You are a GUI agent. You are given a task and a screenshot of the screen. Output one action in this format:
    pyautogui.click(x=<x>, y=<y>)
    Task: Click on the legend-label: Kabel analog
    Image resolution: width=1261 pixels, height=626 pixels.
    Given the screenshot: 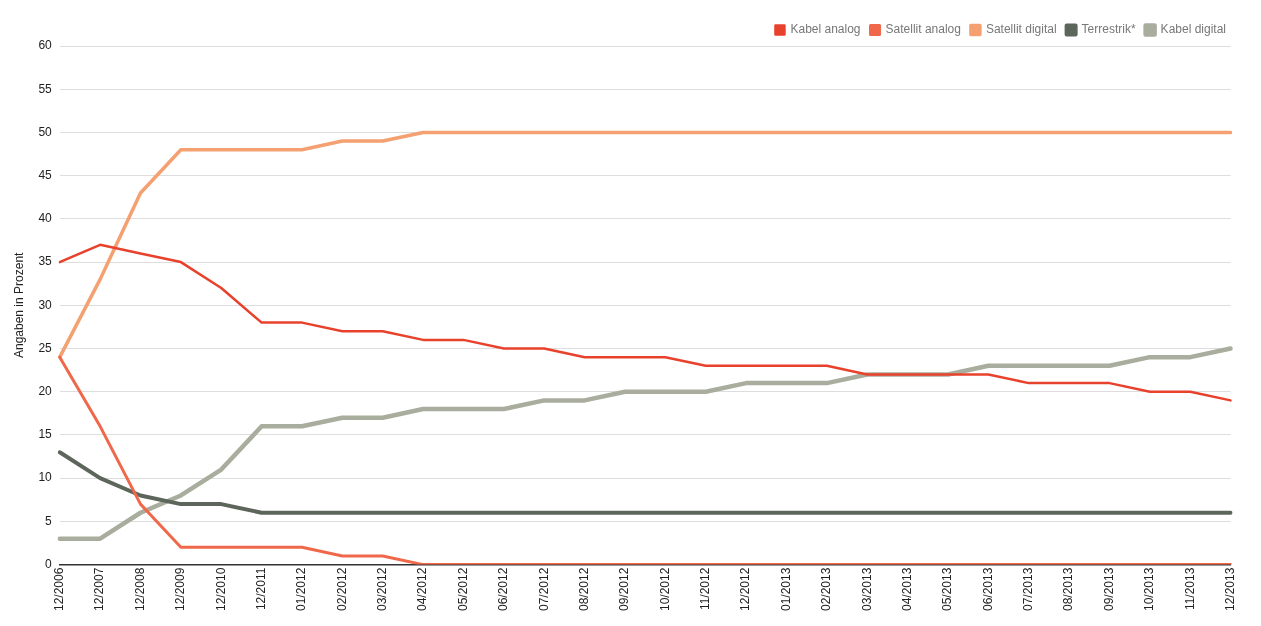 What is the action you would take?
    pyautogui.click(x=825, y=29)
    